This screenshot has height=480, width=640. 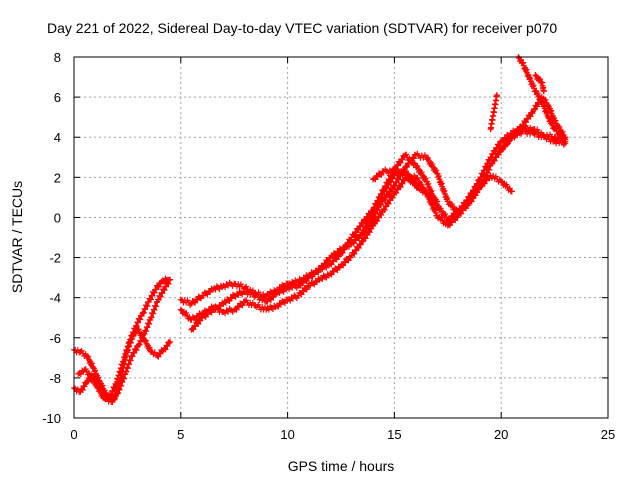 I want to click on y-tick-label: 6, so click(x=57, y=97).